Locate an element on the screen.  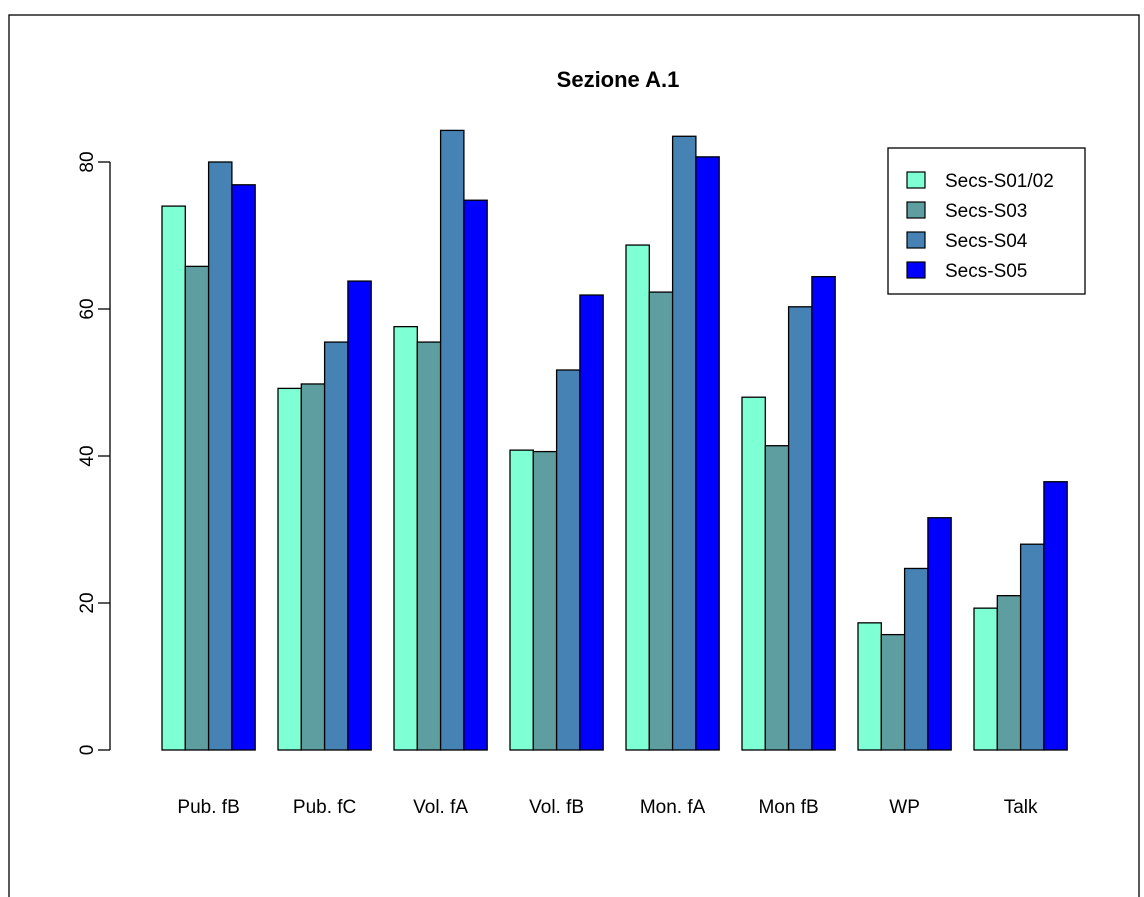
y-tick-label: 60 is located at coordinates (87, 308).